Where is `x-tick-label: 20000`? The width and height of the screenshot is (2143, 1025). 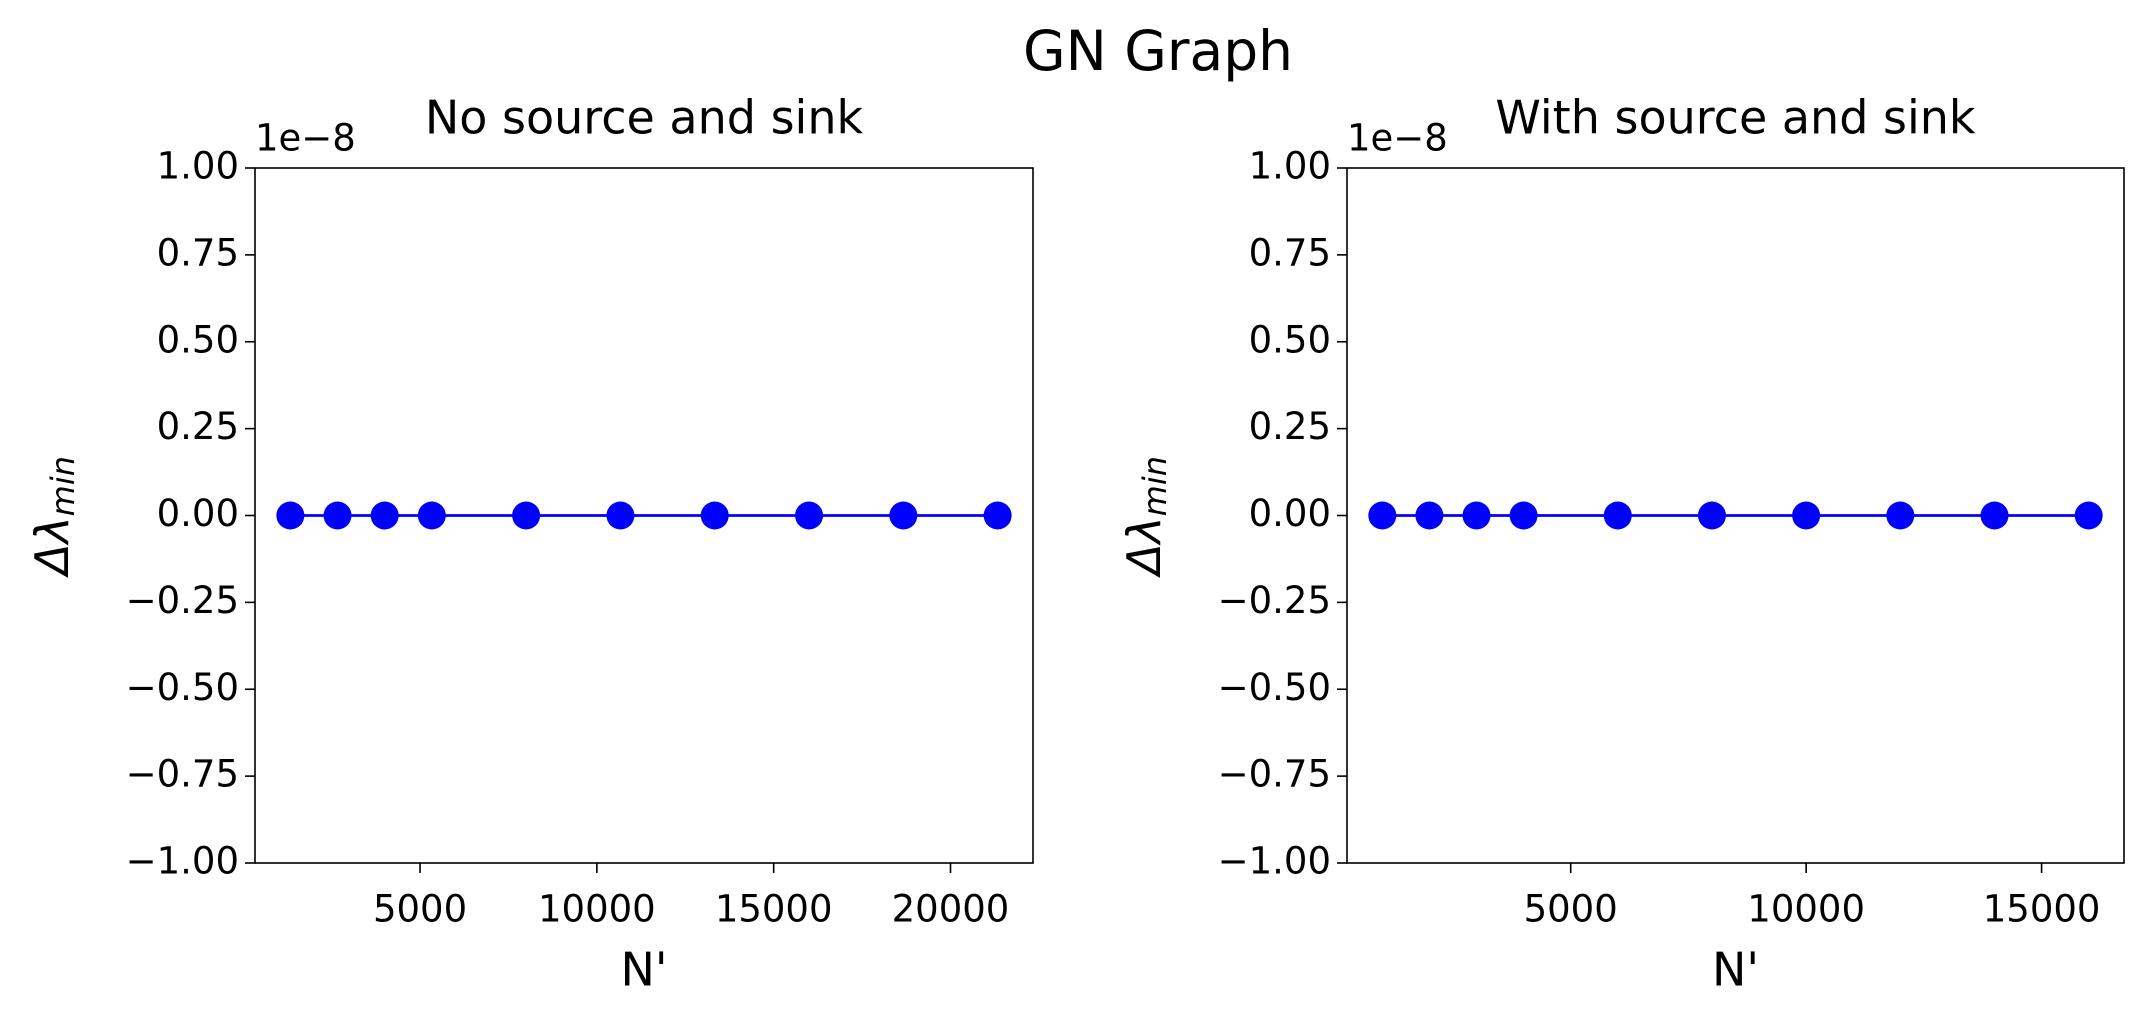 x-tick-label: 20000 is located at coordinates (951, 909).